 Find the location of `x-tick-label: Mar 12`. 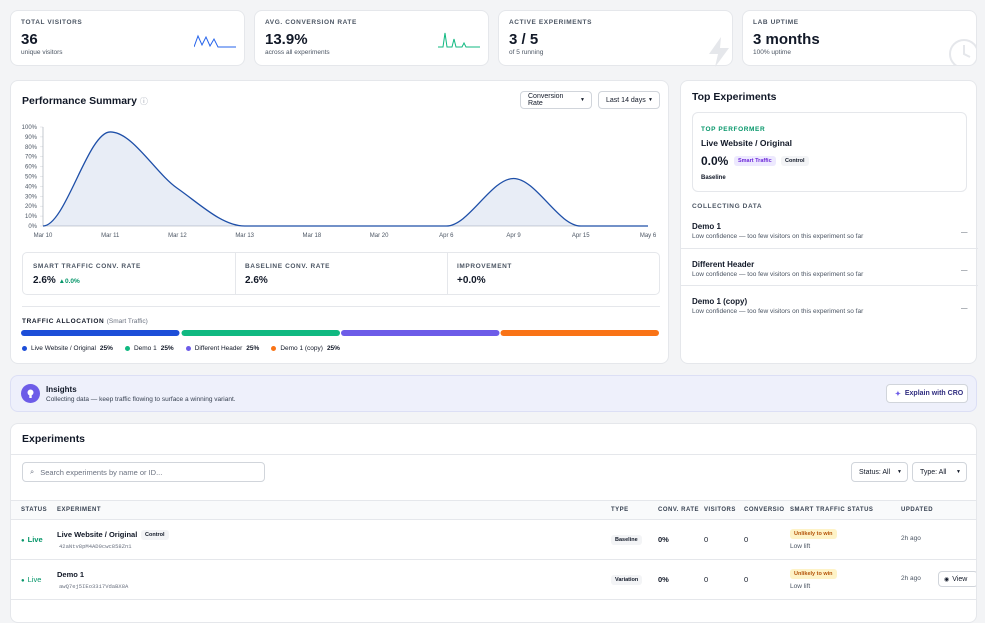

x-tick-label: Mar 12 is located at coordinates (177, 236).